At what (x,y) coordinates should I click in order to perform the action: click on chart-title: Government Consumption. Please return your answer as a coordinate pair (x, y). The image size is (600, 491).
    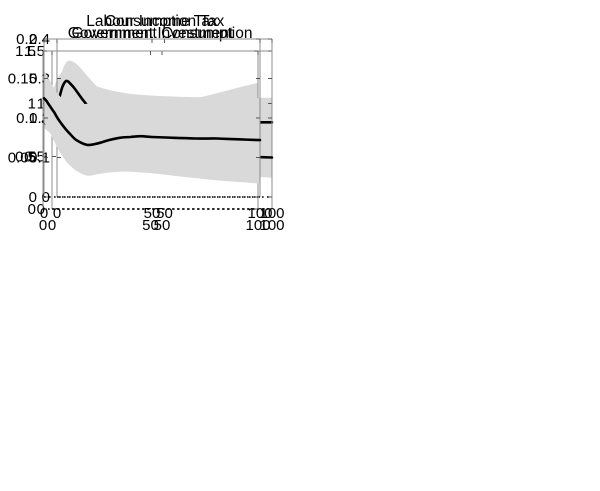
    Looking at the image, I should click on (162, 33).